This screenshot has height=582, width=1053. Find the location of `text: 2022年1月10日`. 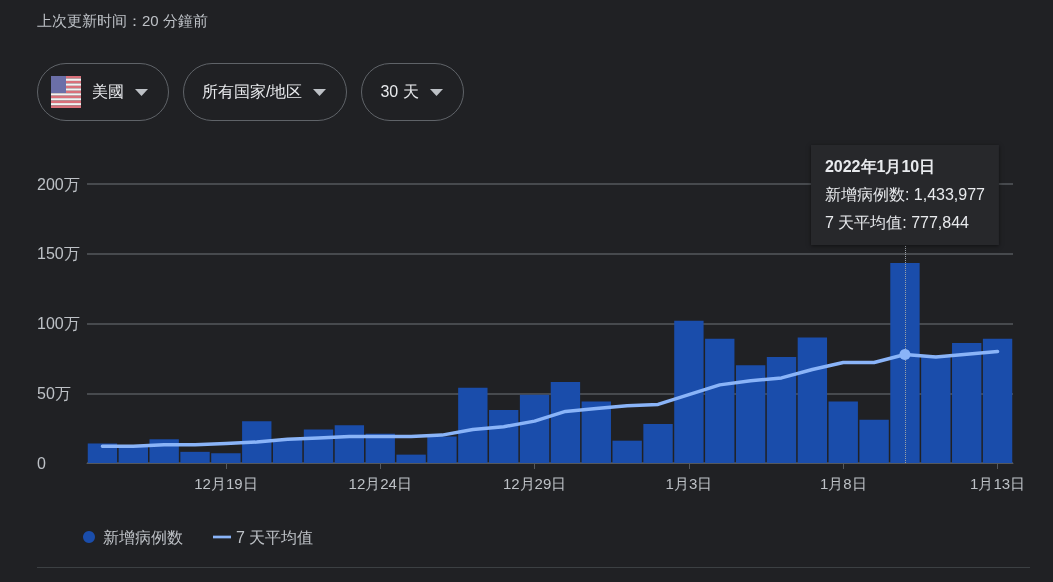

text: 2022年1月10日 is located at coordinates (880, 167).